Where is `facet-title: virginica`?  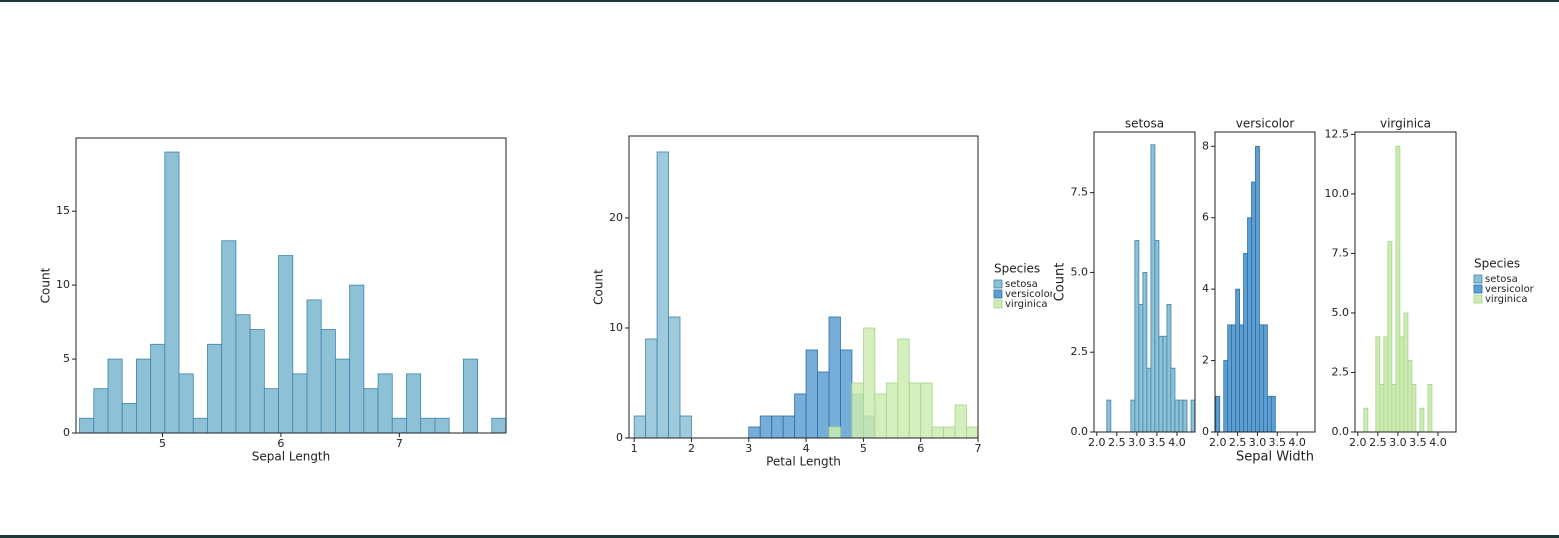
facet-title: virginica is located at coordinates (1405, 124).